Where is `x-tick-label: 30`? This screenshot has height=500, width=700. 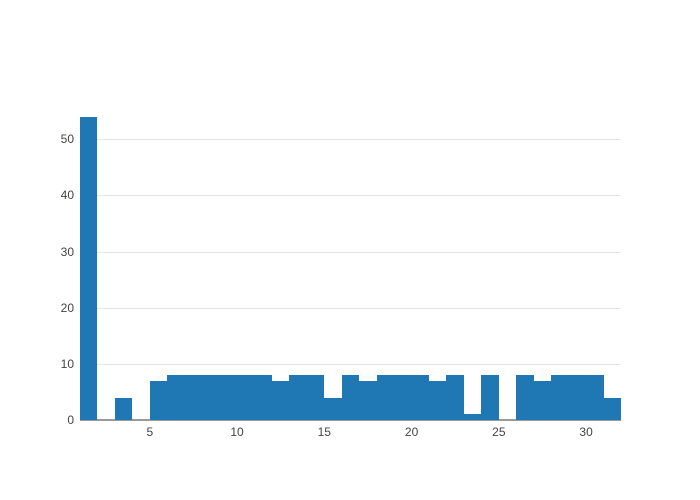
x-tick-label: 30 is located at coordinates (586, 432).